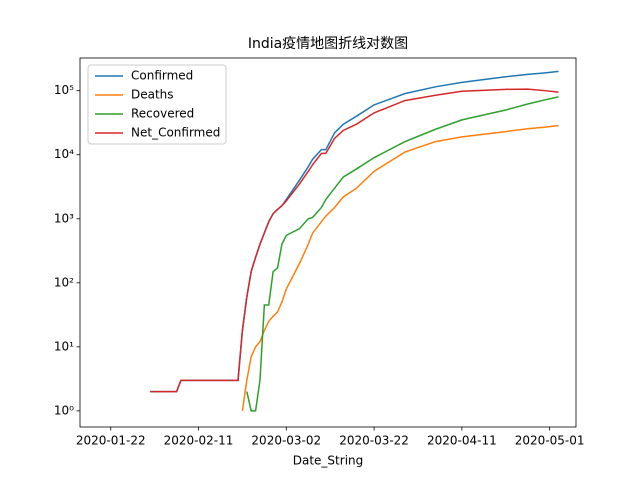 The width and height of the screenshot is (640, 480). I want to click on x-tick-label: 2020-02-11, so click(199, 441).